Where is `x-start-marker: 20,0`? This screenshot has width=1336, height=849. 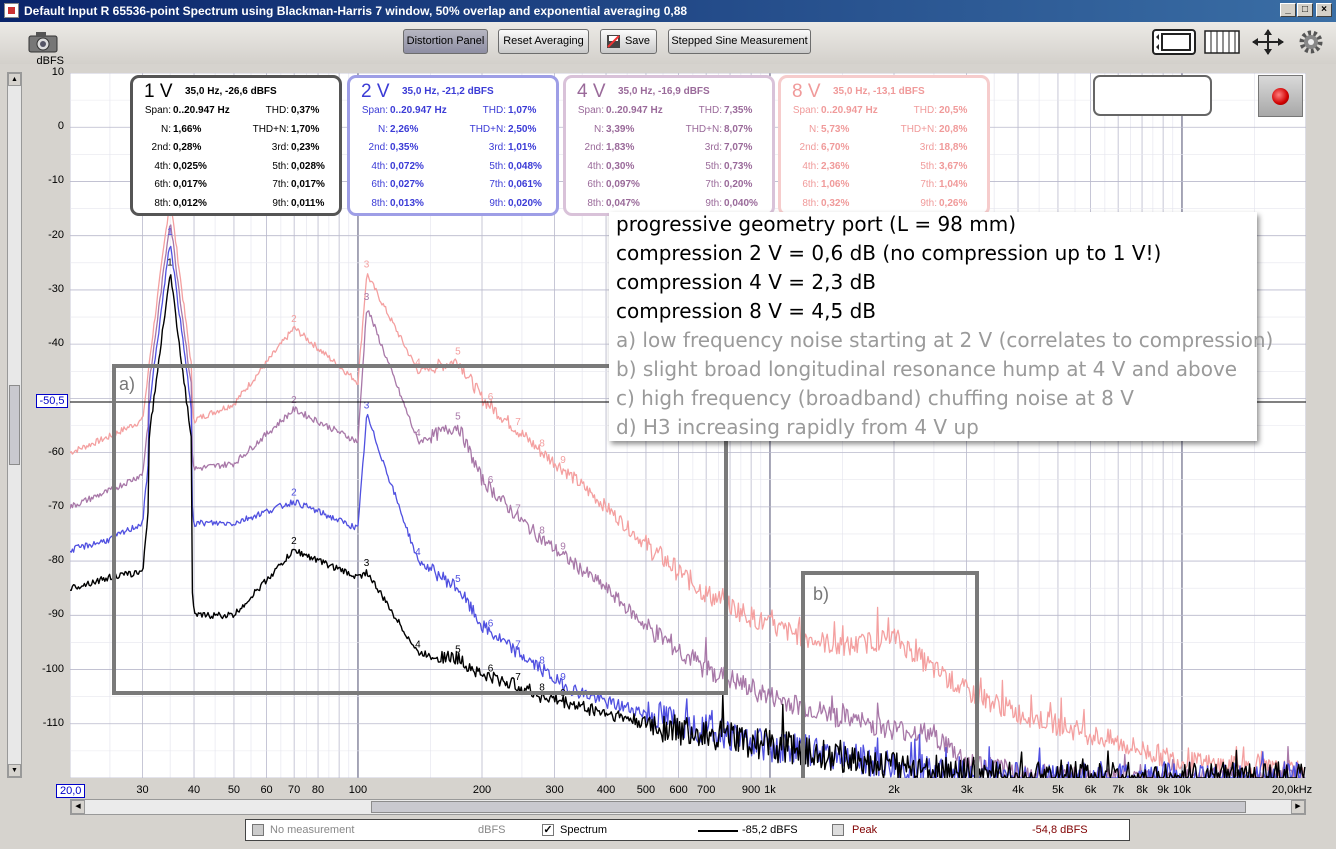 x-start-marker: 20,0 is located at coordinates (71, 791).